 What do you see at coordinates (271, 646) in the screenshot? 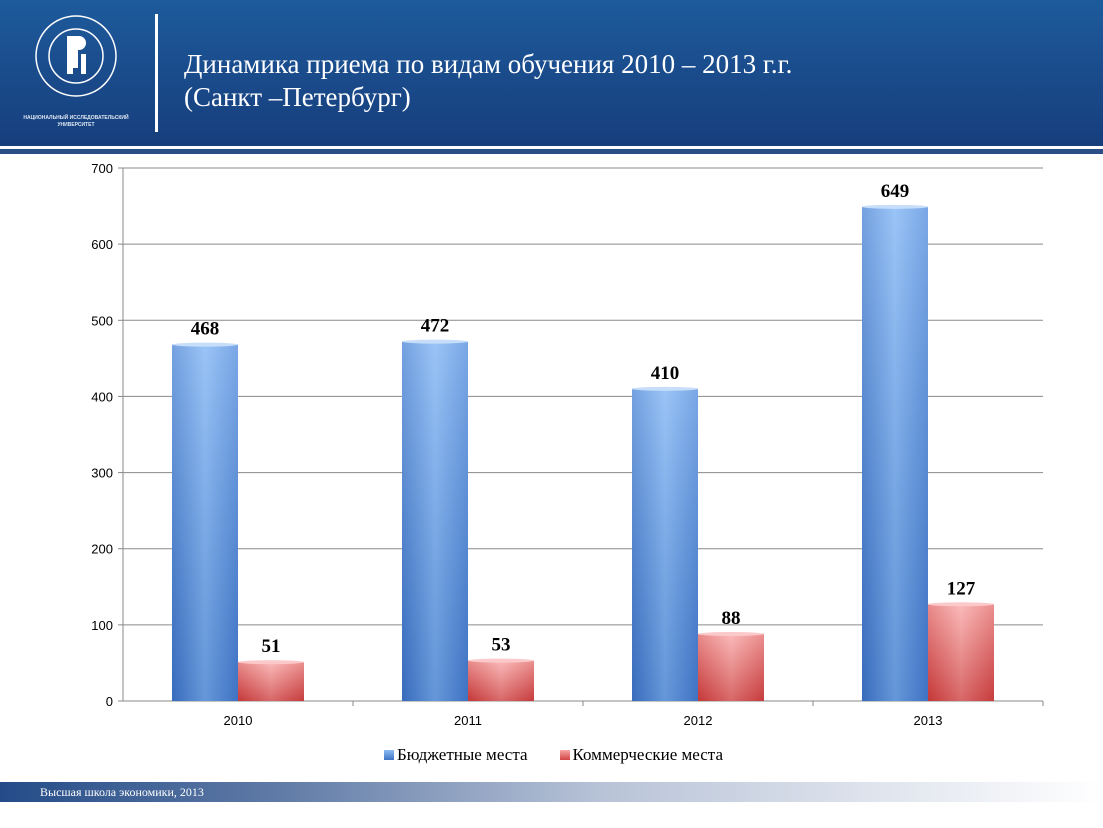
I see `data-label: 51` at bounding box center [271, 646].